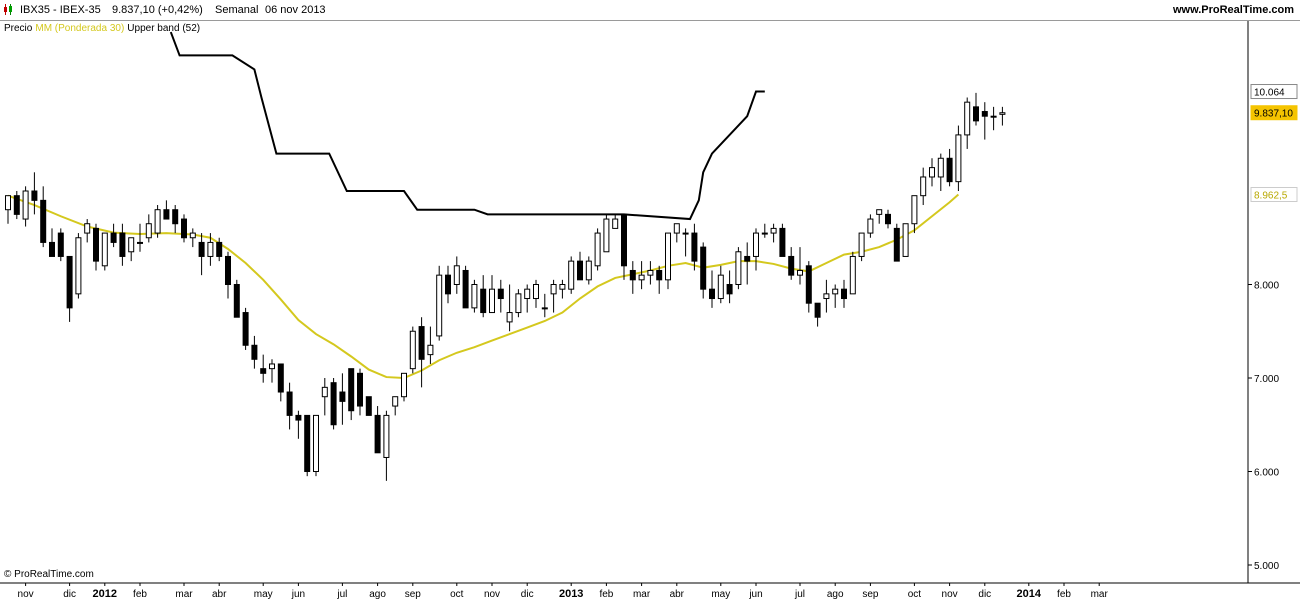  Describe the element at coordinates (237, 10) in the screenshot. I see `timeframe-label: Semanal` at that location.